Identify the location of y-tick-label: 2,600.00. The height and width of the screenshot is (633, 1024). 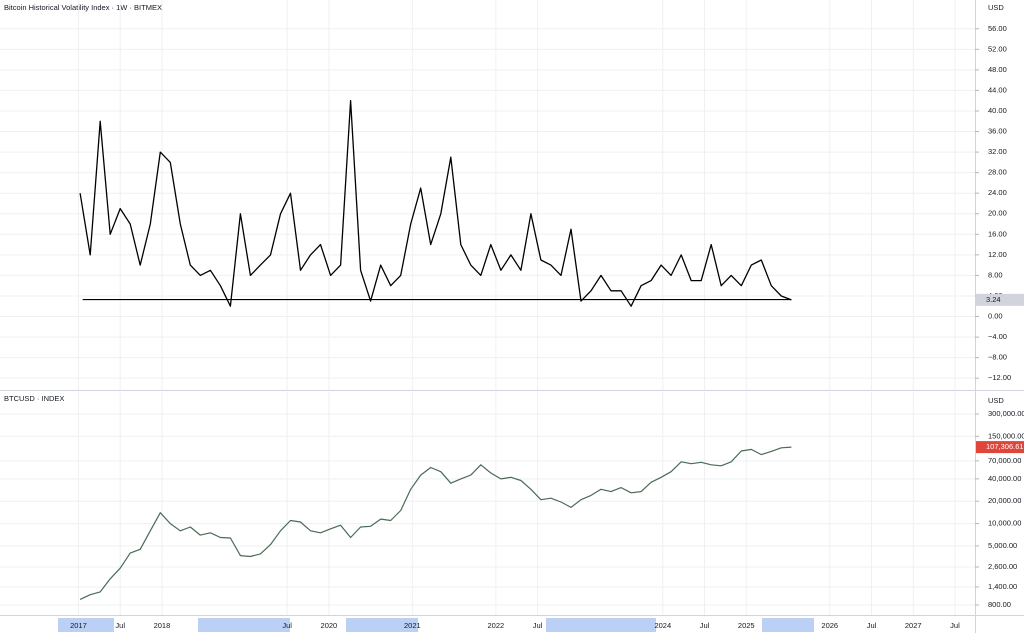
(1002, 566).